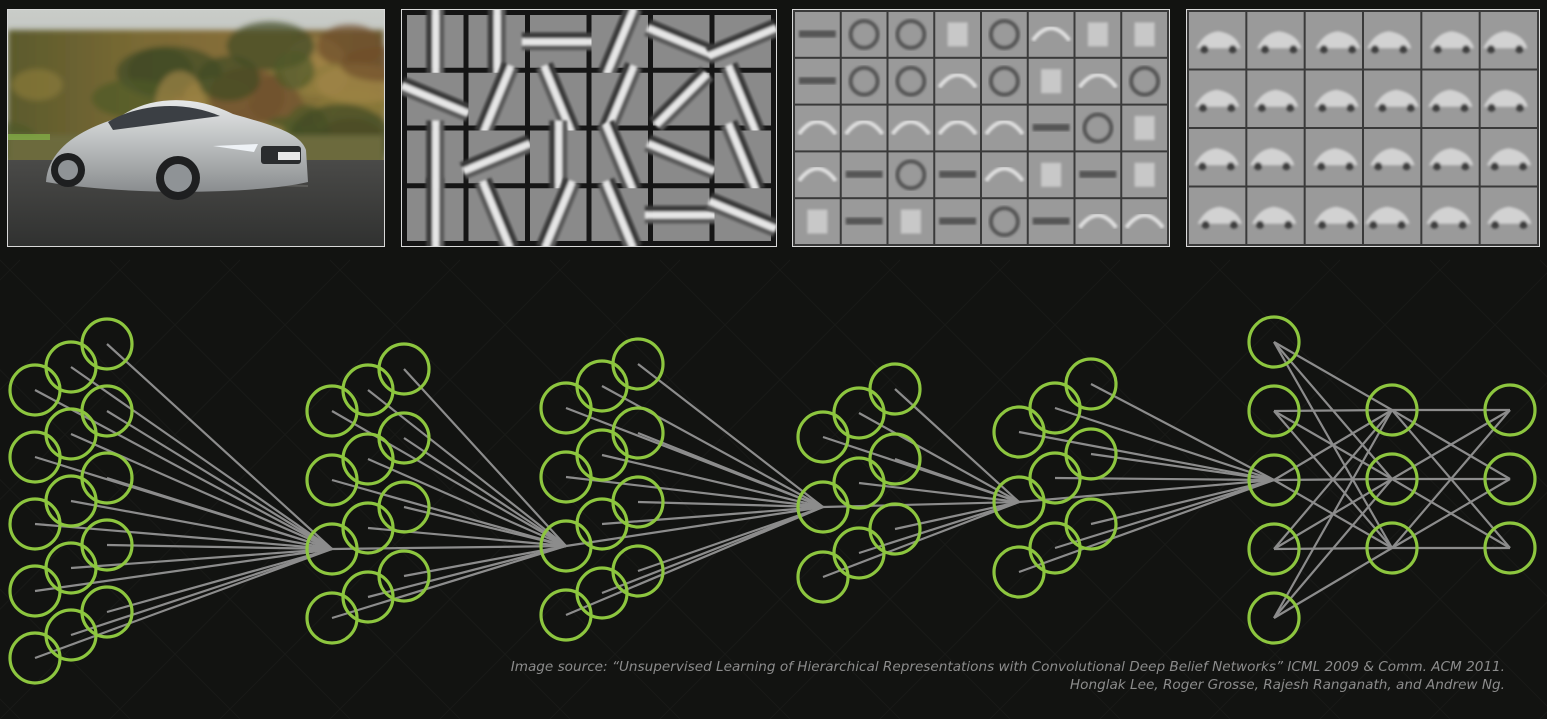 The width and height of the screenshot is (1547, 719). What do you see at coordinates (71, 501) in the screenshot?
I see `input-layer` at bounding box center [71, 501].